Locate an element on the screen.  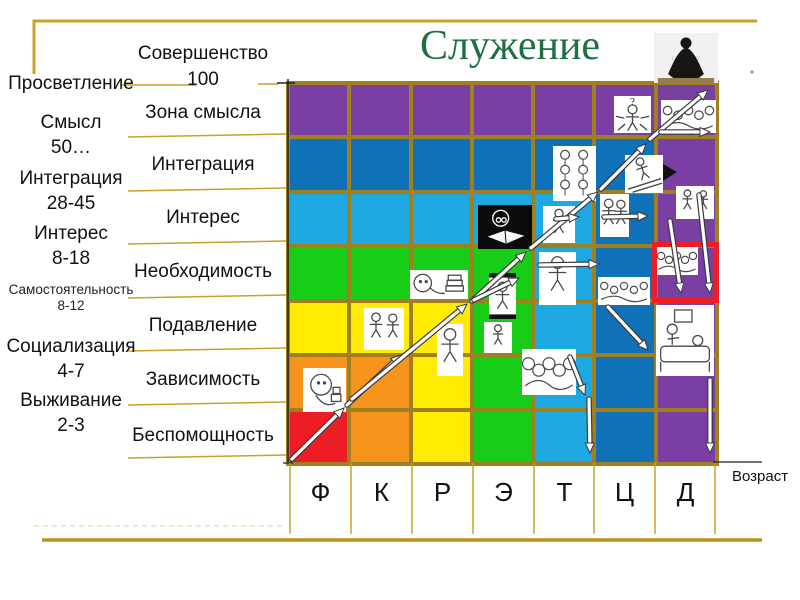
grid-cell-r3c4 is located at coordinates (502, 219).